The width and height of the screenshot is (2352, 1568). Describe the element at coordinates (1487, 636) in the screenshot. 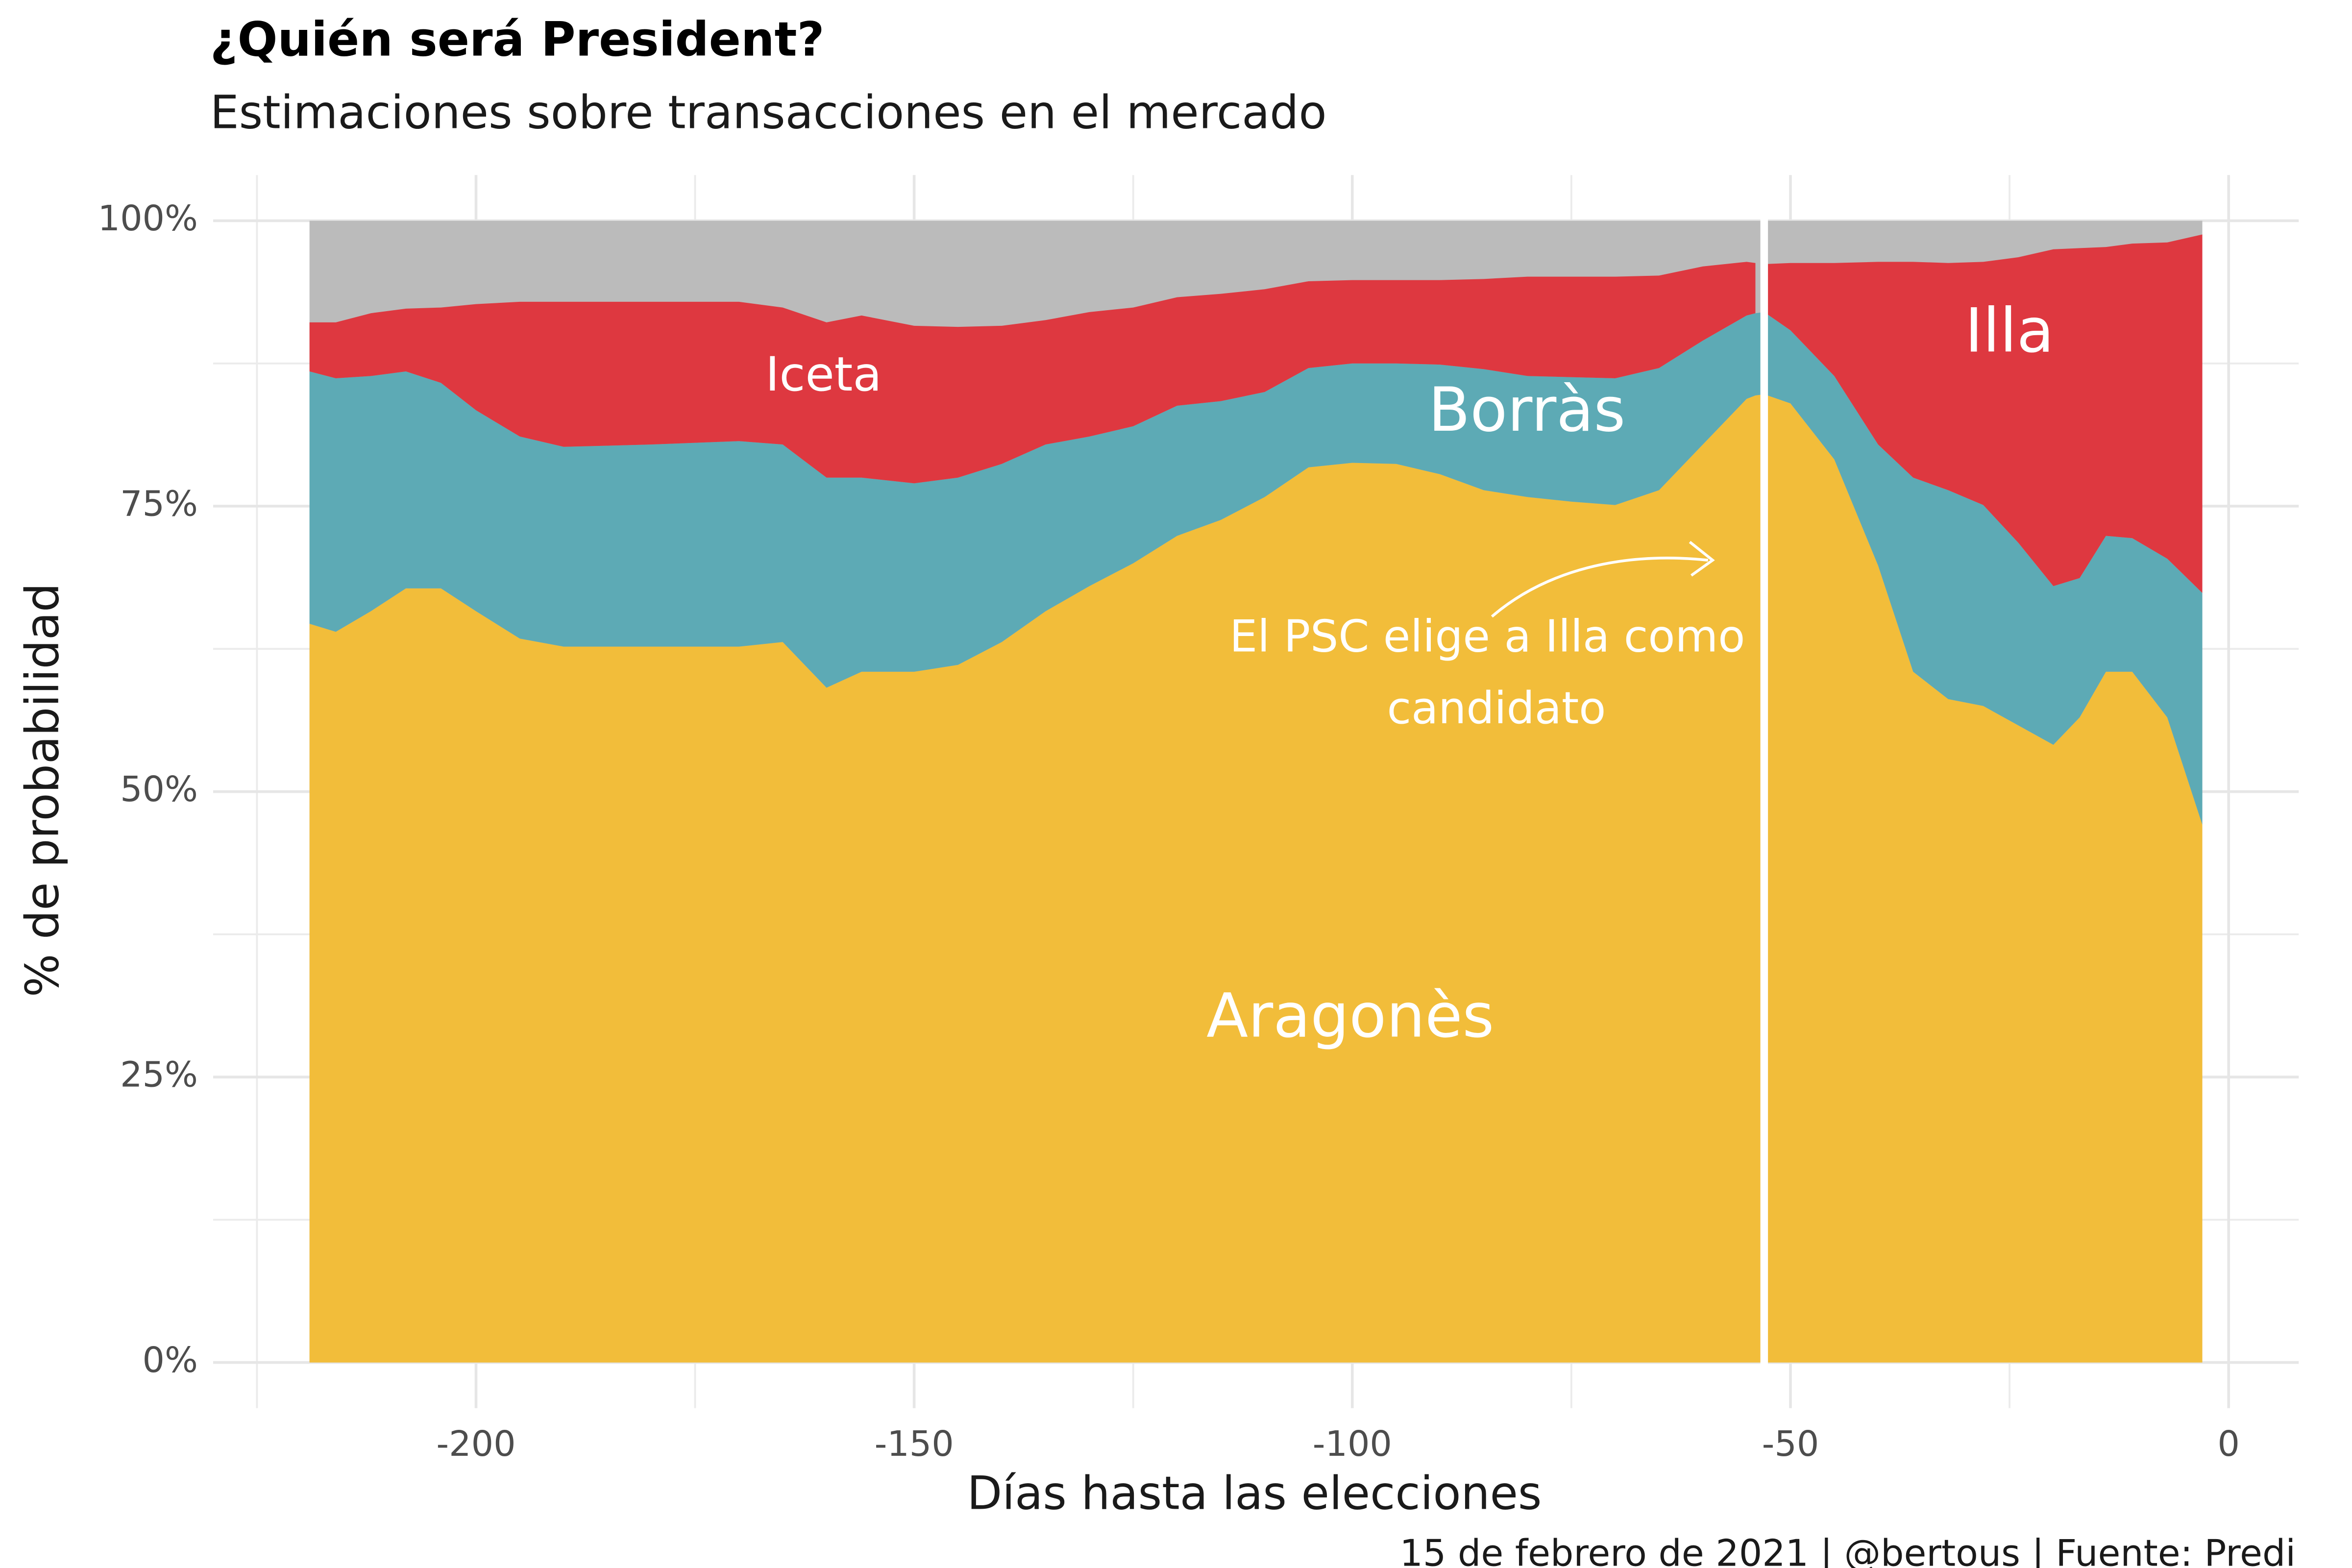

I see `annotation-text: El PSC elige a Illa como` at that location.